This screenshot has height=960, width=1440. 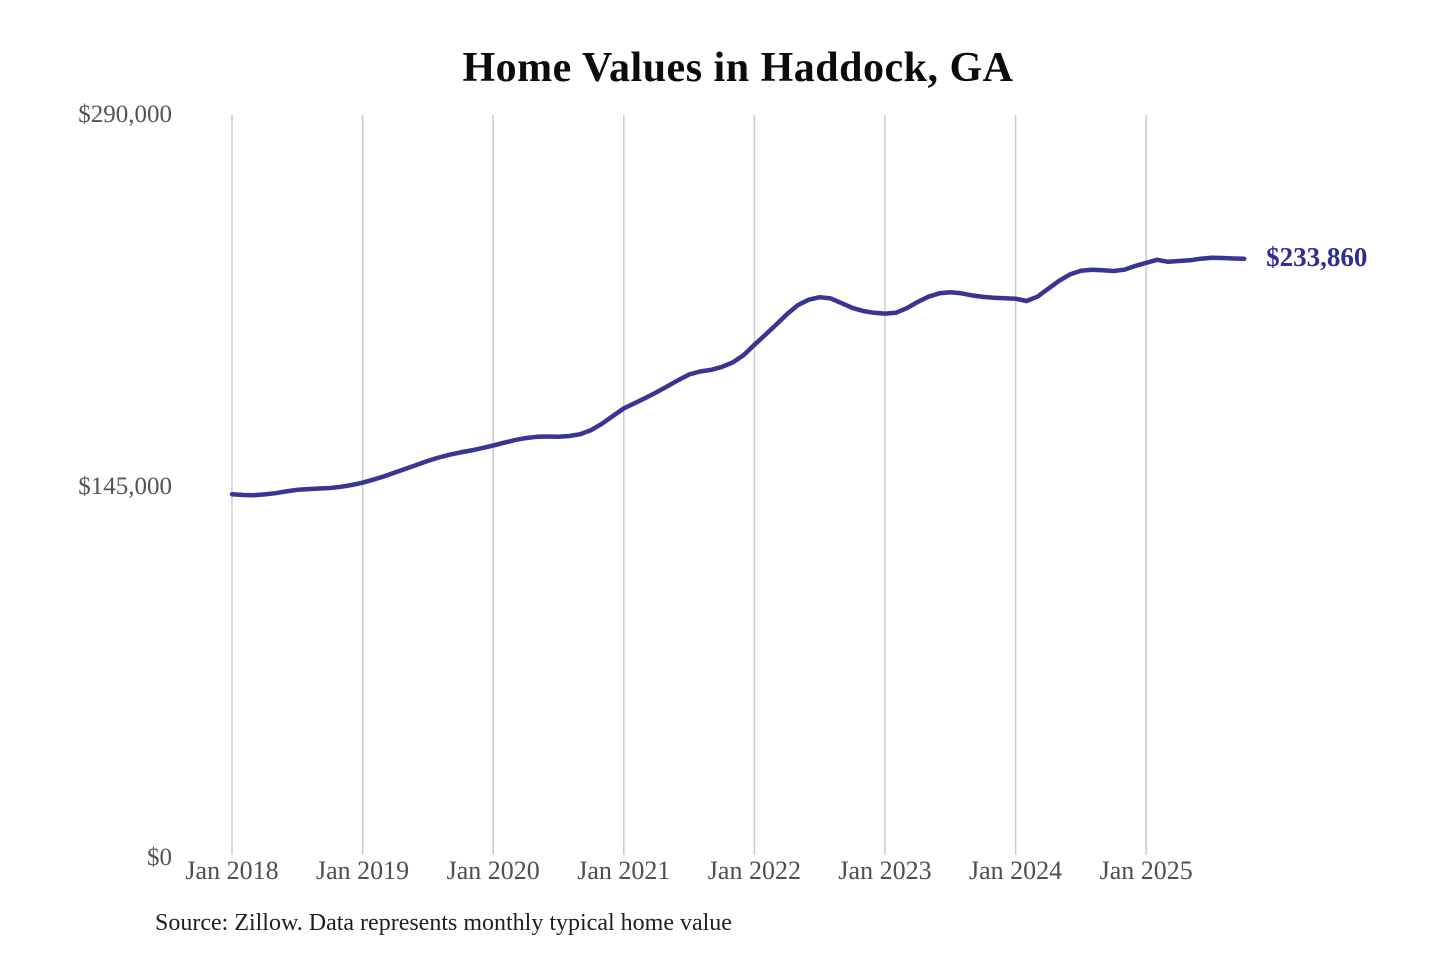 I want to click on x-axis-label: Jan 2023, so click(x=885, y=870).